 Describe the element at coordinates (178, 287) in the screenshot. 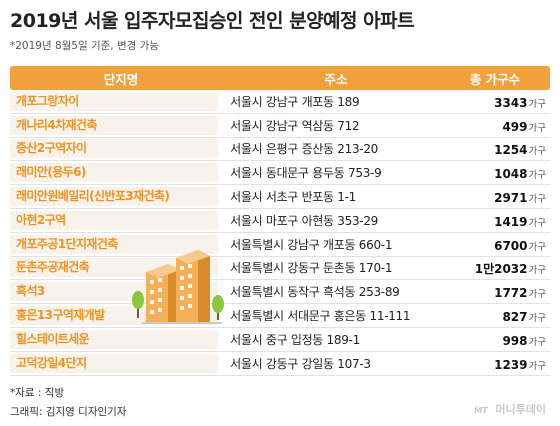

I see `apartment-building-icon` at that location.